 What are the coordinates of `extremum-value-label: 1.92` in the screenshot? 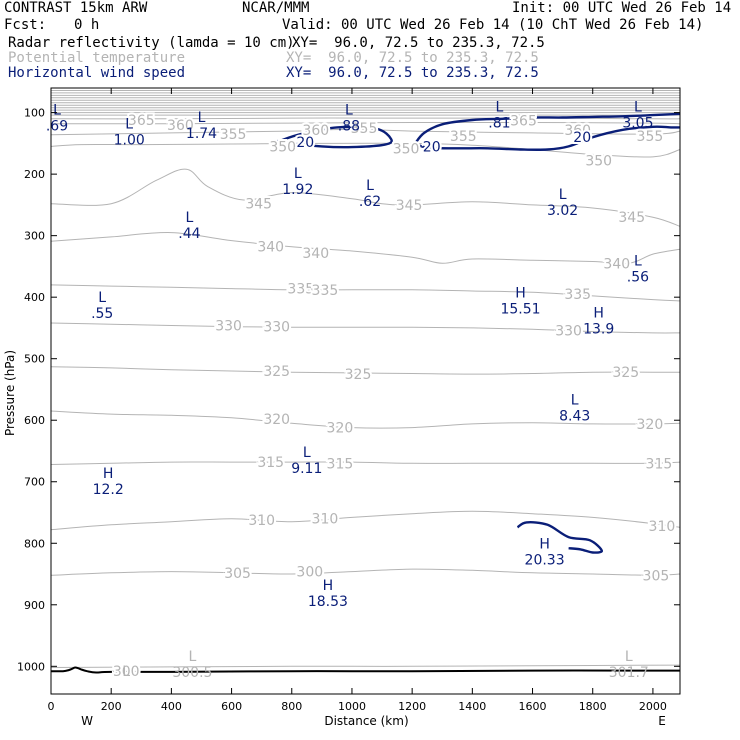 It's located at (297, 190).